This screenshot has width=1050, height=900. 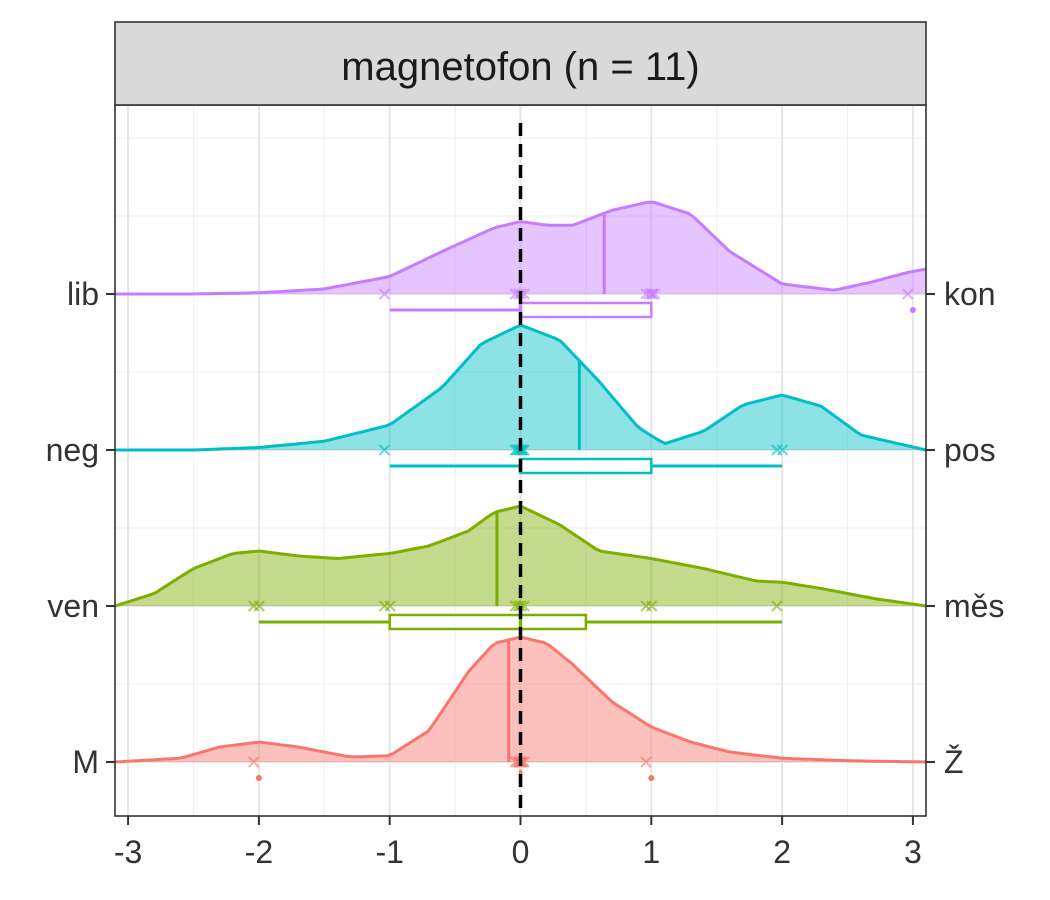 I want to click on density-line-lib, so click(x=521, y=248).